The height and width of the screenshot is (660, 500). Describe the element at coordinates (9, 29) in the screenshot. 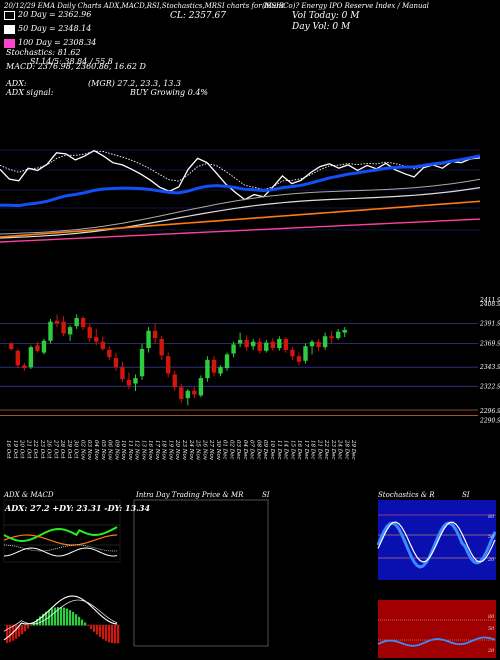

I see `legend-swatch-ema50` at that location.